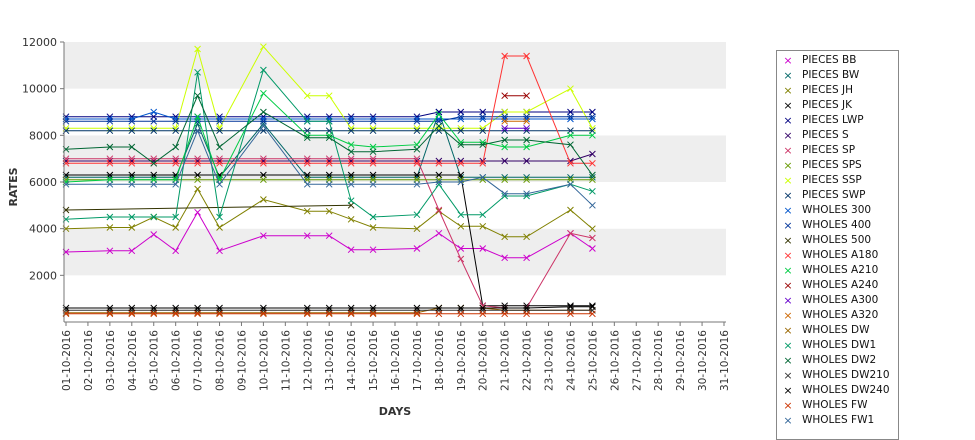 The width and height of the screenshot is (975, 440). Describe the element at coordinates (837, 210) in the screenshot. I see `legend-label: WHOLES 300` at that location.